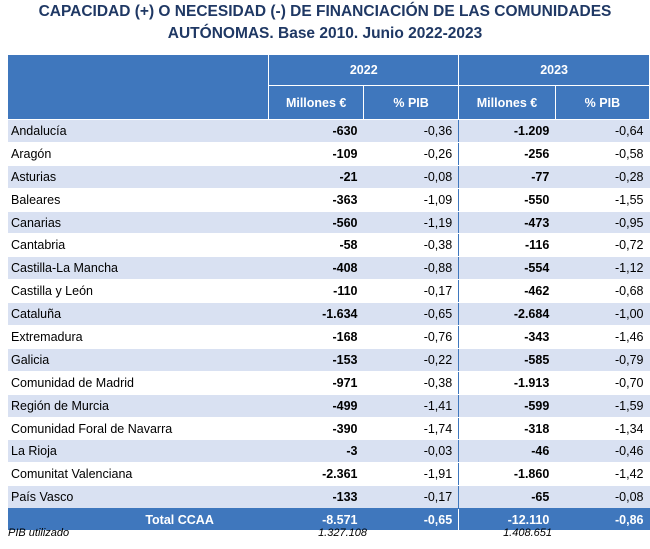 The height and width of the screenshot is (549, 650). What do you see at coordinates (138, 223) in the screenshot?
I see `region-name: Canarias` at bounding box center [138, 223].